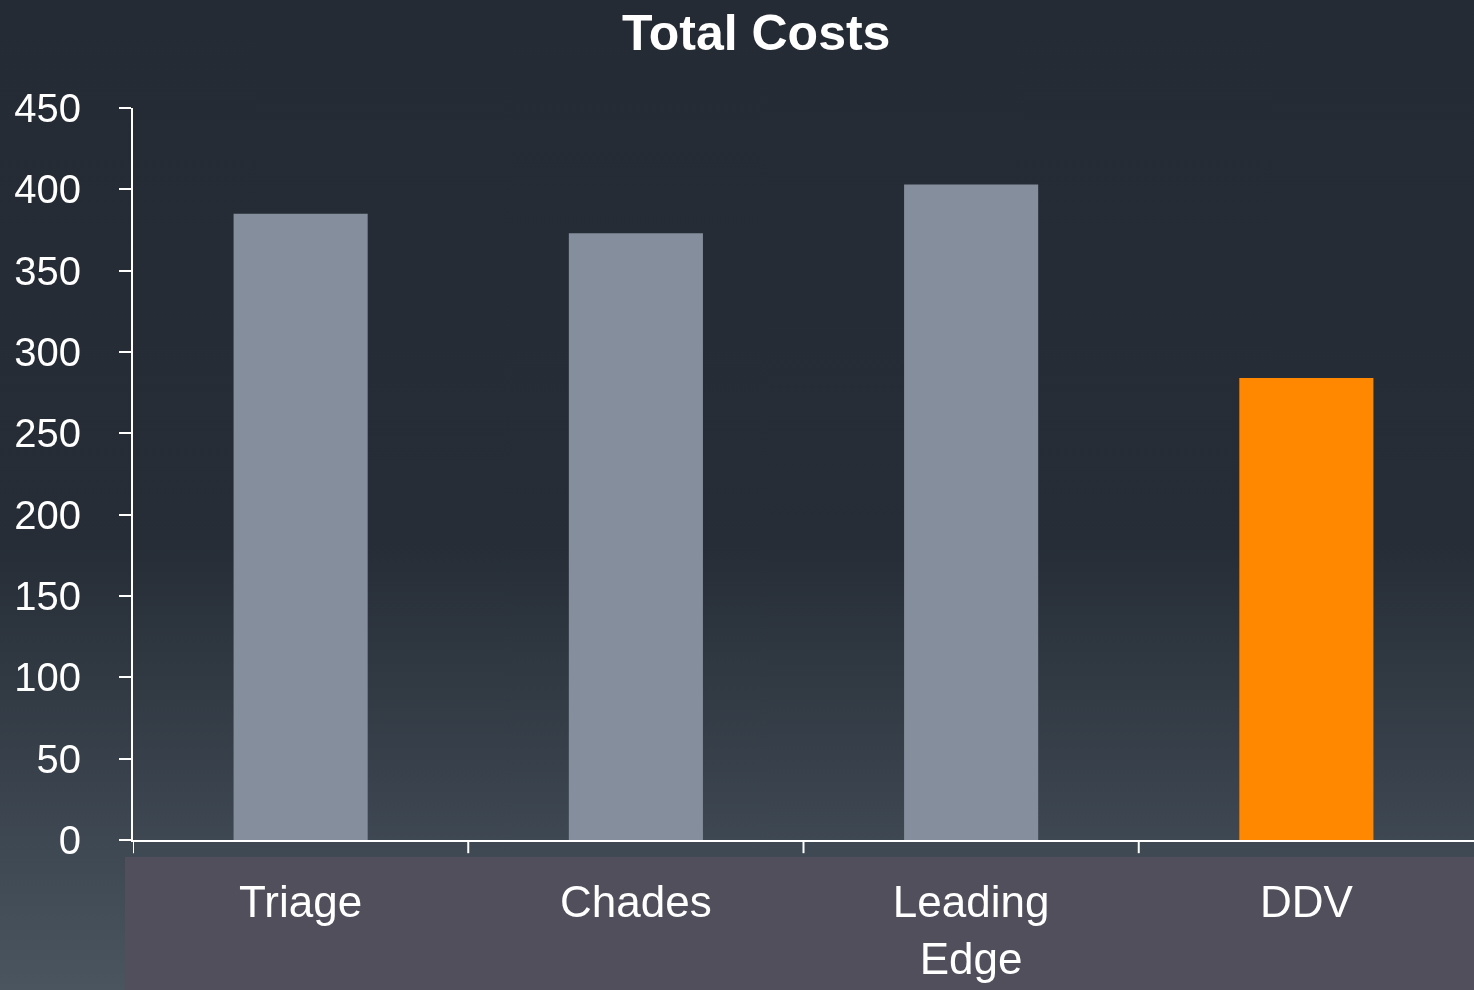 The image size is (1474, 990). What do you see at coordinates (1306, 901) in the screenshot?
I see `x-tick-label: DDV` at bounding box center [1306, 901].